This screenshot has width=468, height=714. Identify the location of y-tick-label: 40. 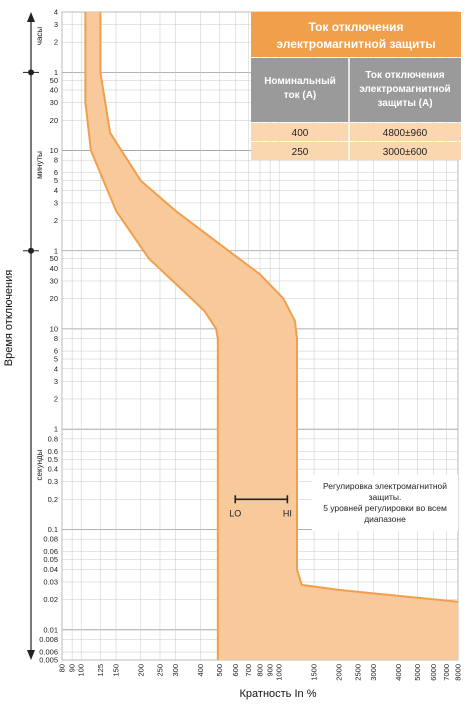
(54, 268).